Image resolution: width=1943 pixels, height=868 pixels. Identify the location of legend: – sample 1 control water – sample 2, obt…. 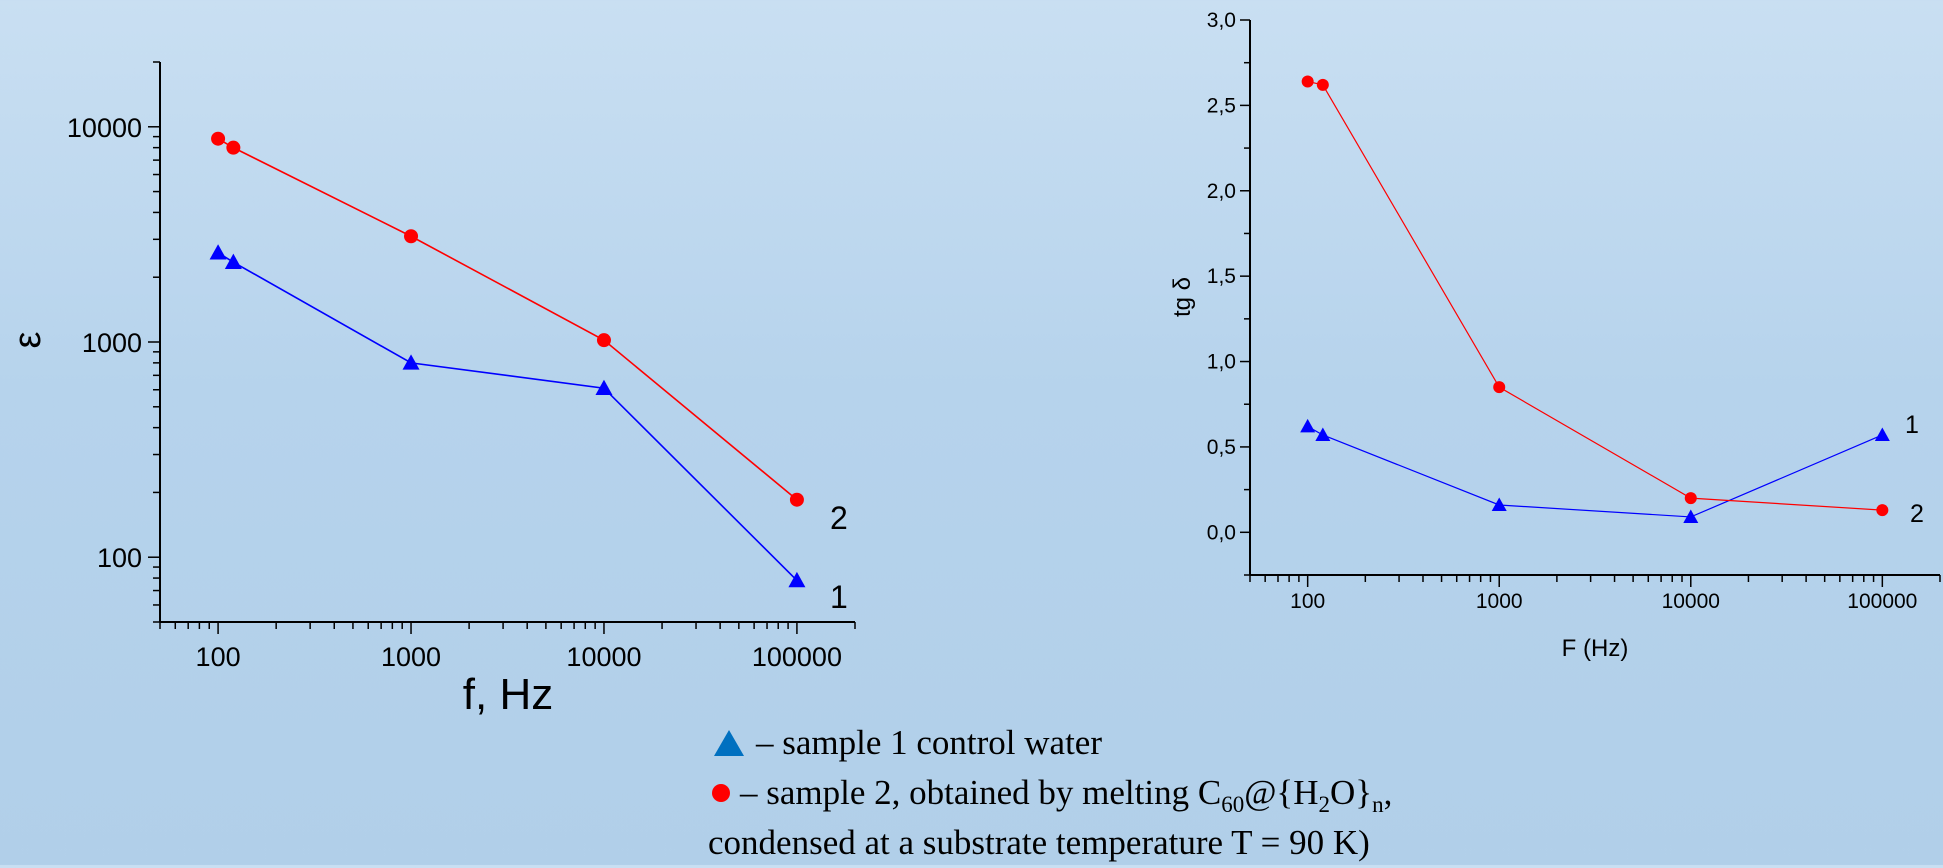
(1158, 793).